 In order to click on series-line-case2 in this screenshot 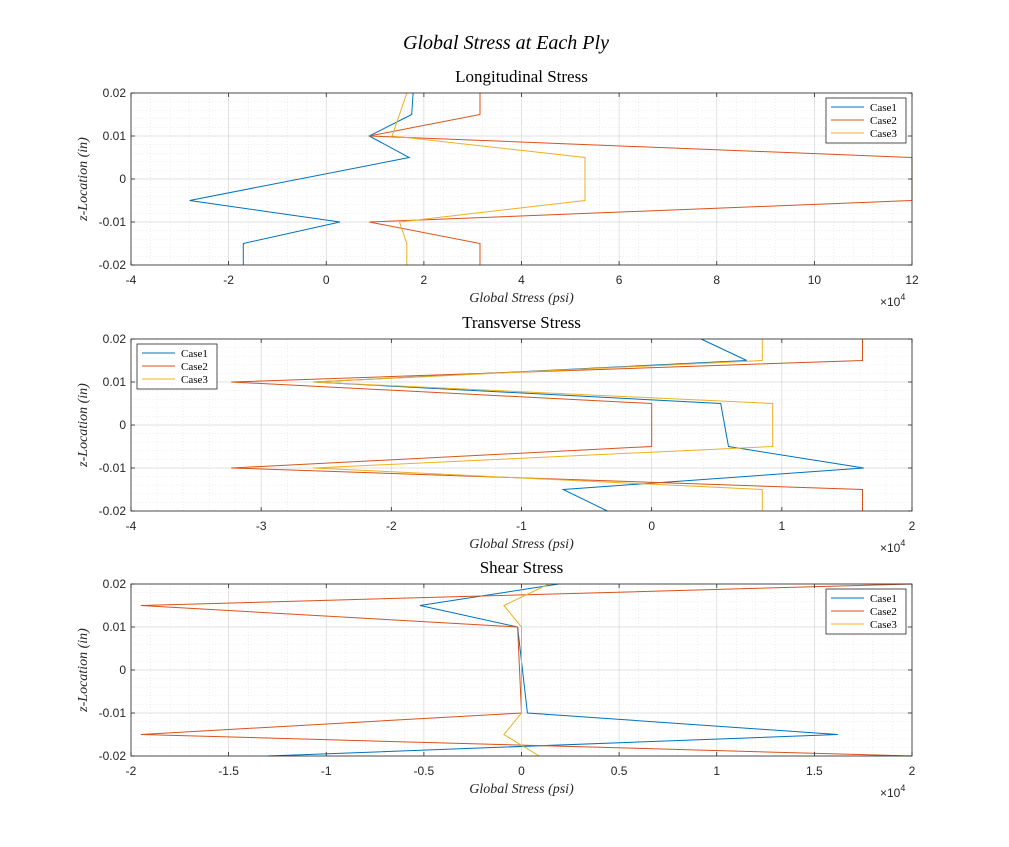, I will do `click(547, 425)`.